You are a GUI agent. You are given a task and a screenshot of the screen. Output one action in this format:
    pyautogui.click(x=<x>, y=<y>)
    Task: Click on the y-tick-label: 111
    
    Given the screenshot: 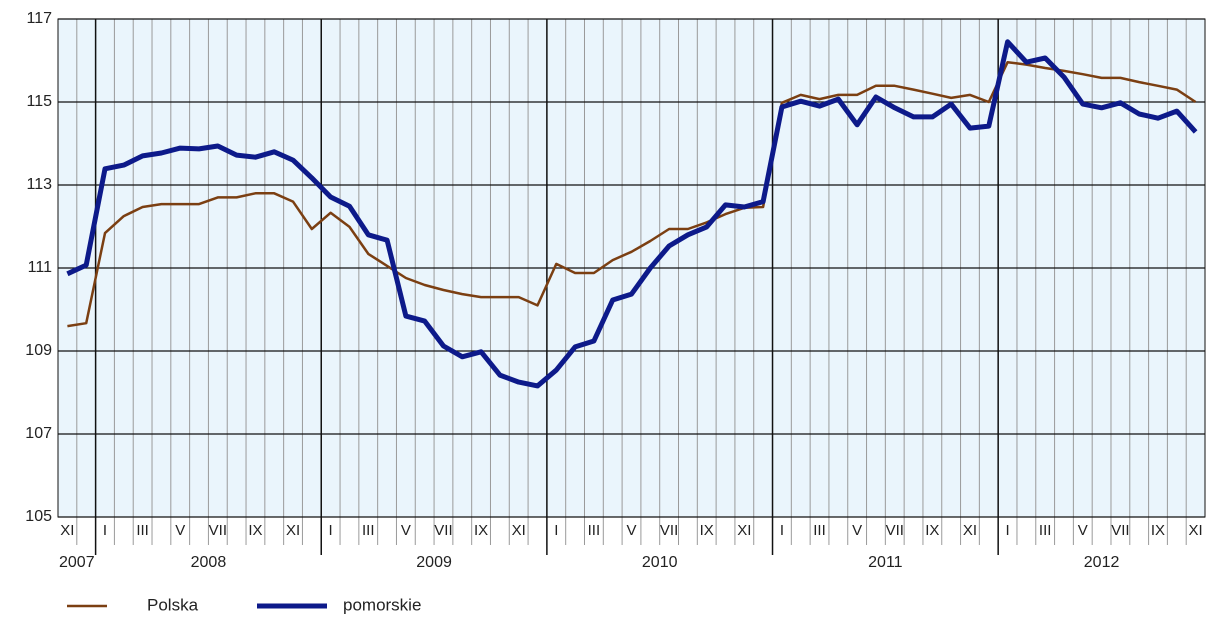 What is the action you would take?
    pyautogui.click(x=40, y=267)
    